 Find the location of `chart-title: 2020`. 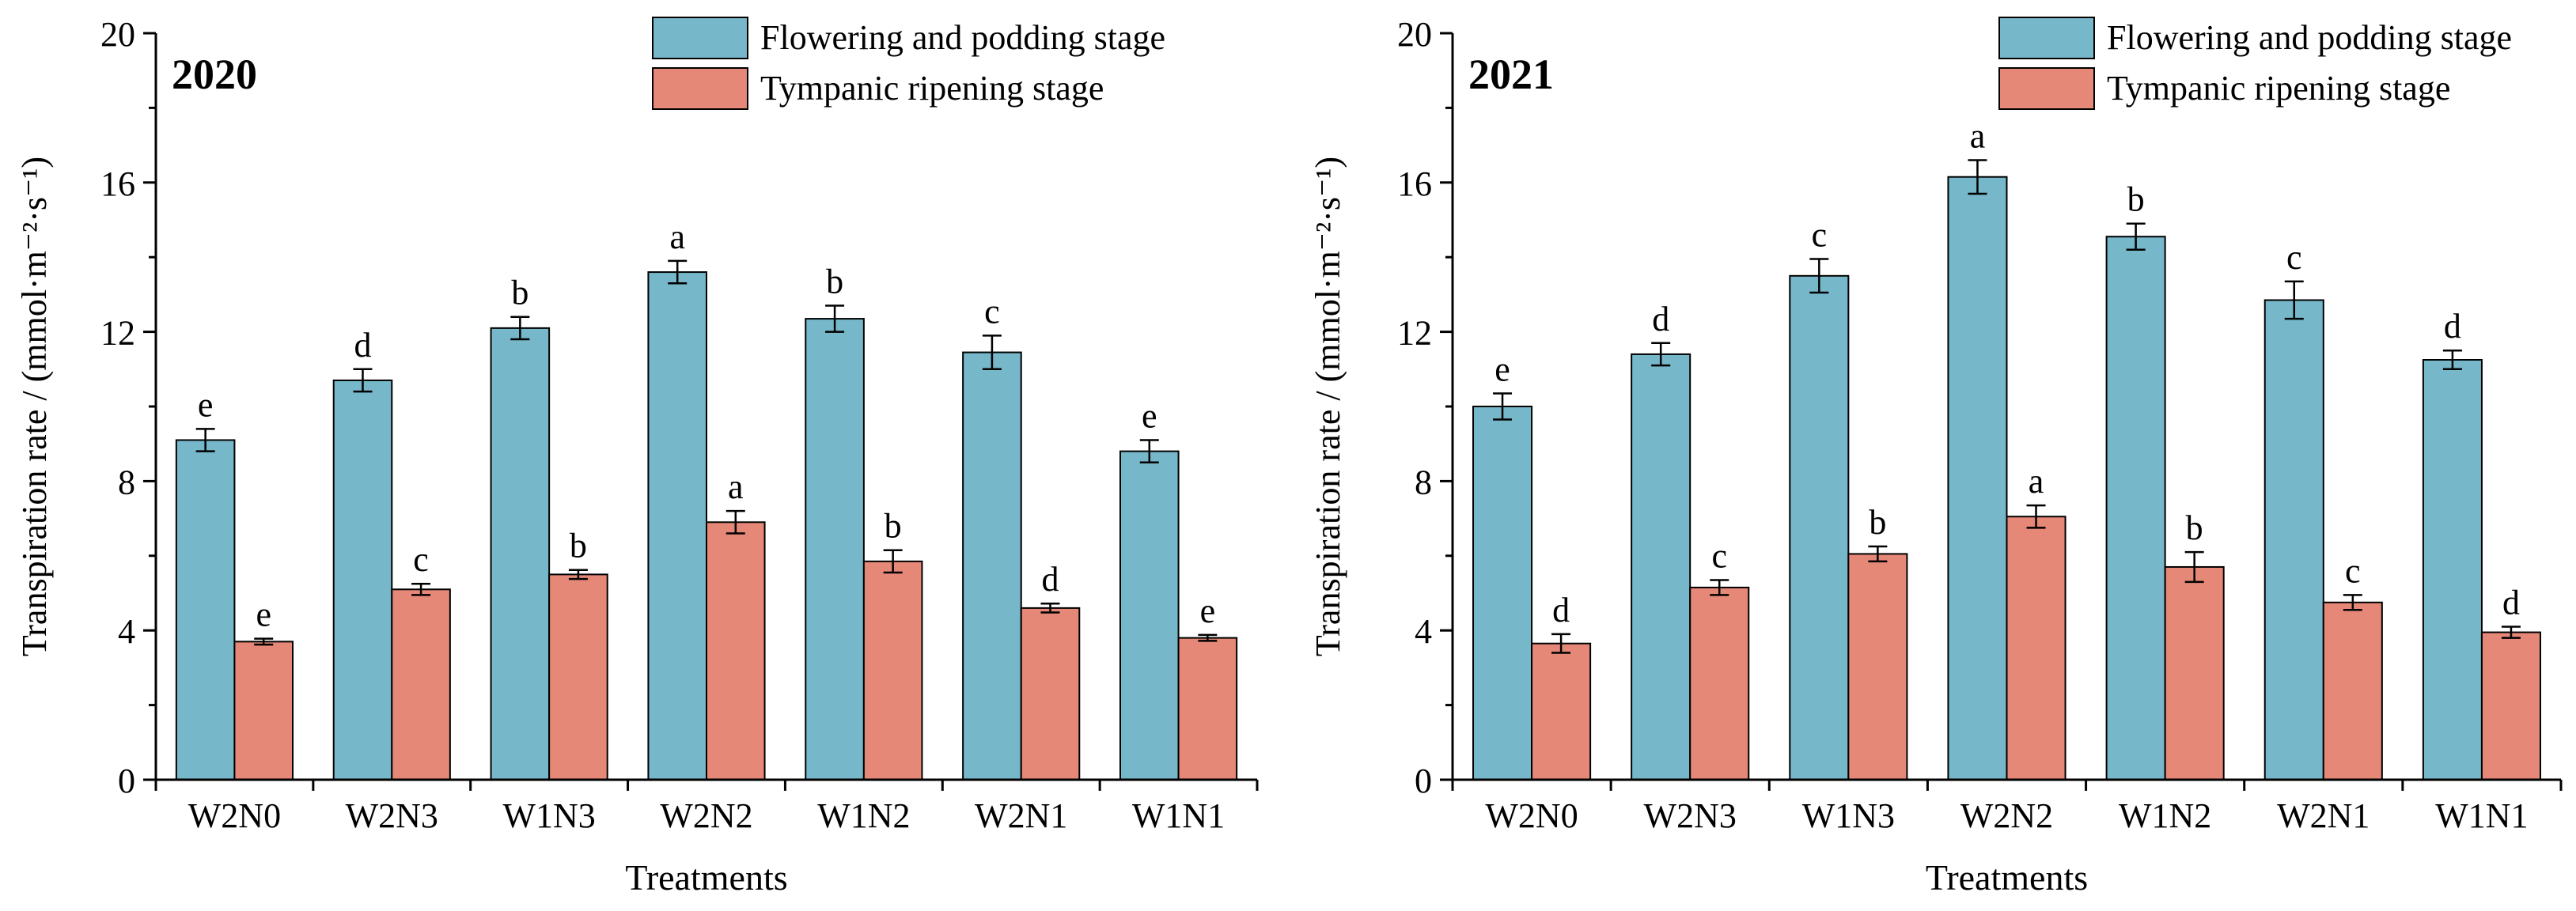

chart-title: 2020 is located at coordinates (214, 74).